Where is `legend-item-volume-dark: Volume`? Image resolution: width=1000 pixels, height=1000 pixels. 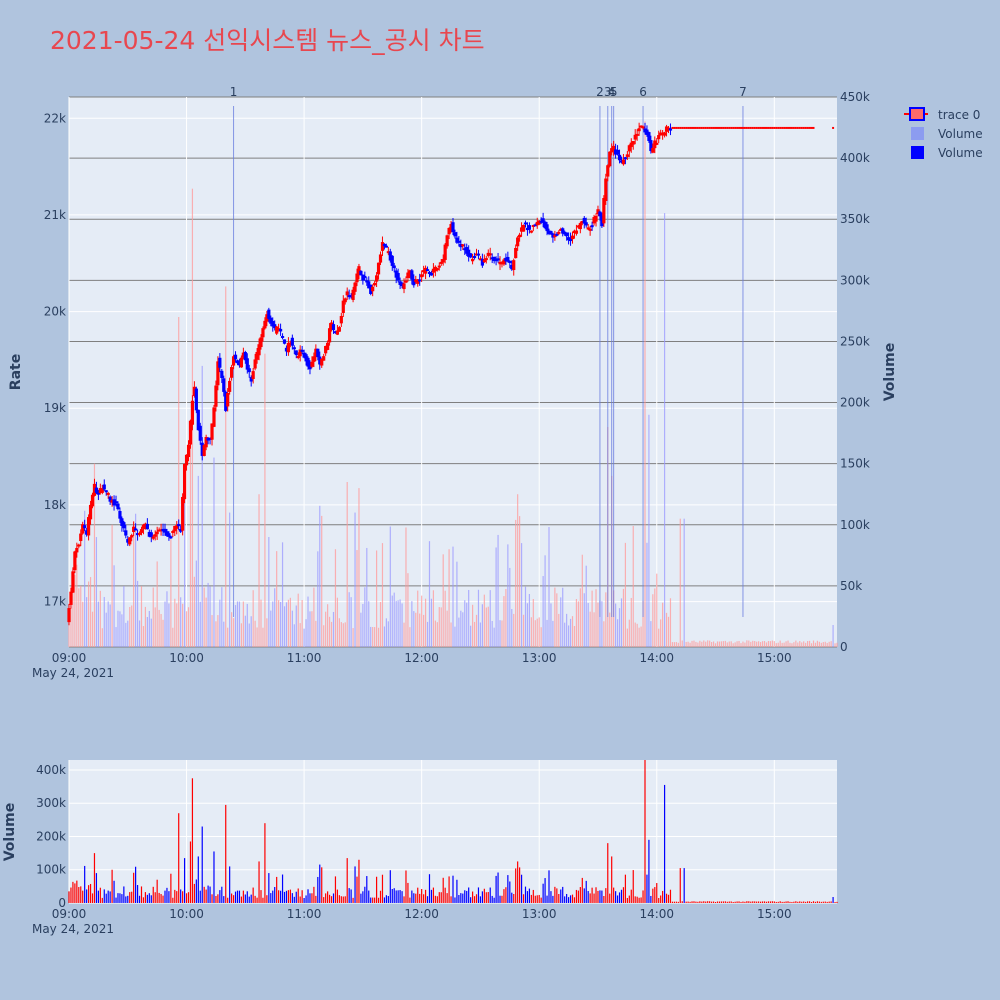
legend-item-volume-dark: Volume is located at coordinates (947, 153).